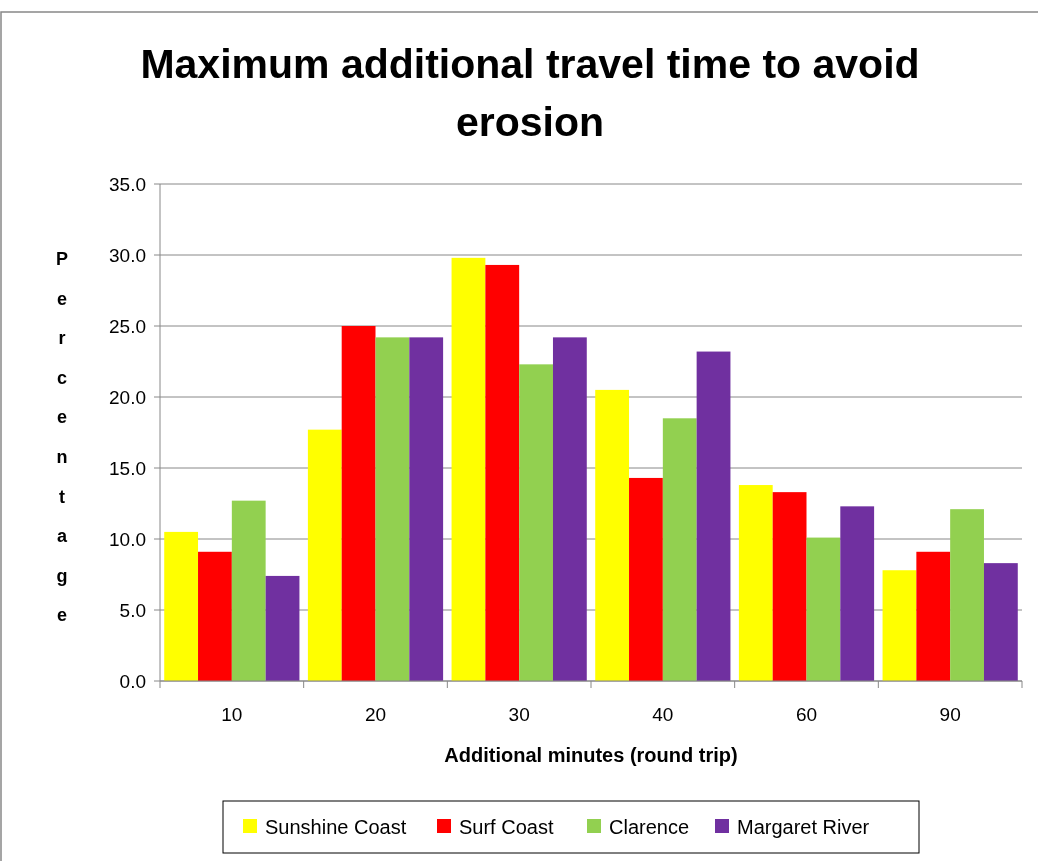 This screenshot has width=1038, height=861. I want to click on y-tick-label: 10.0, so click(127, 539).